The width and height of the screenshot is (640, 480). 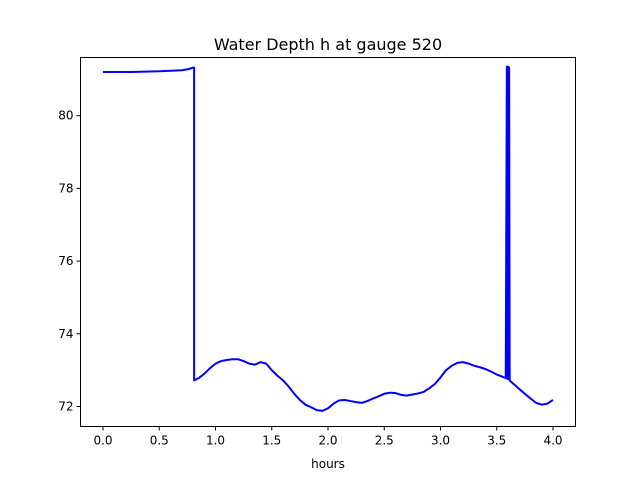 I want to click on x-axis-label: hours, so click(x=328, y=464).